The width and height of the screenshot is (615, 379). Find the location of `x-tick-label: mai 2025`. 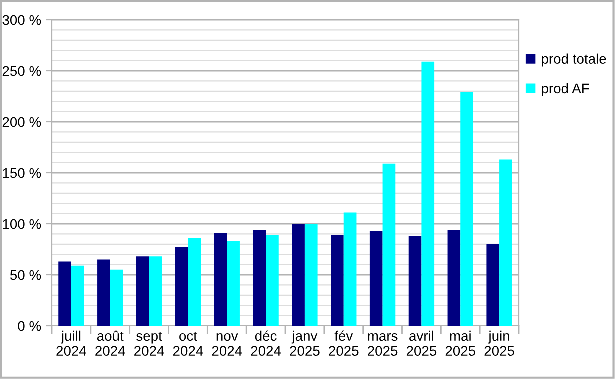

x-tick-label: mai 2025 is located at coordinates (461, 343).